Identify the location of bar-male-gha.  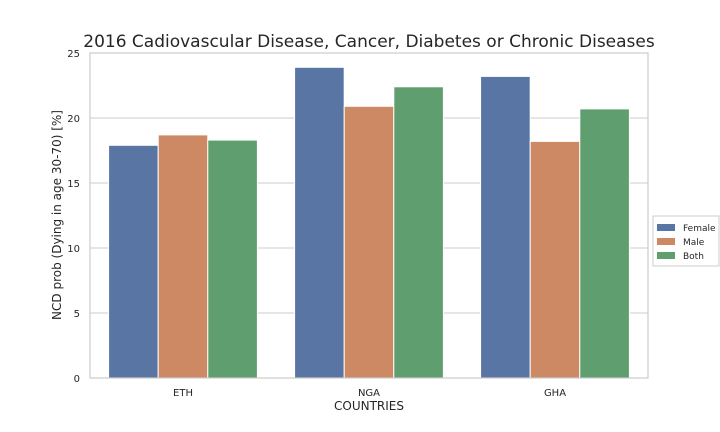
(555, 259).